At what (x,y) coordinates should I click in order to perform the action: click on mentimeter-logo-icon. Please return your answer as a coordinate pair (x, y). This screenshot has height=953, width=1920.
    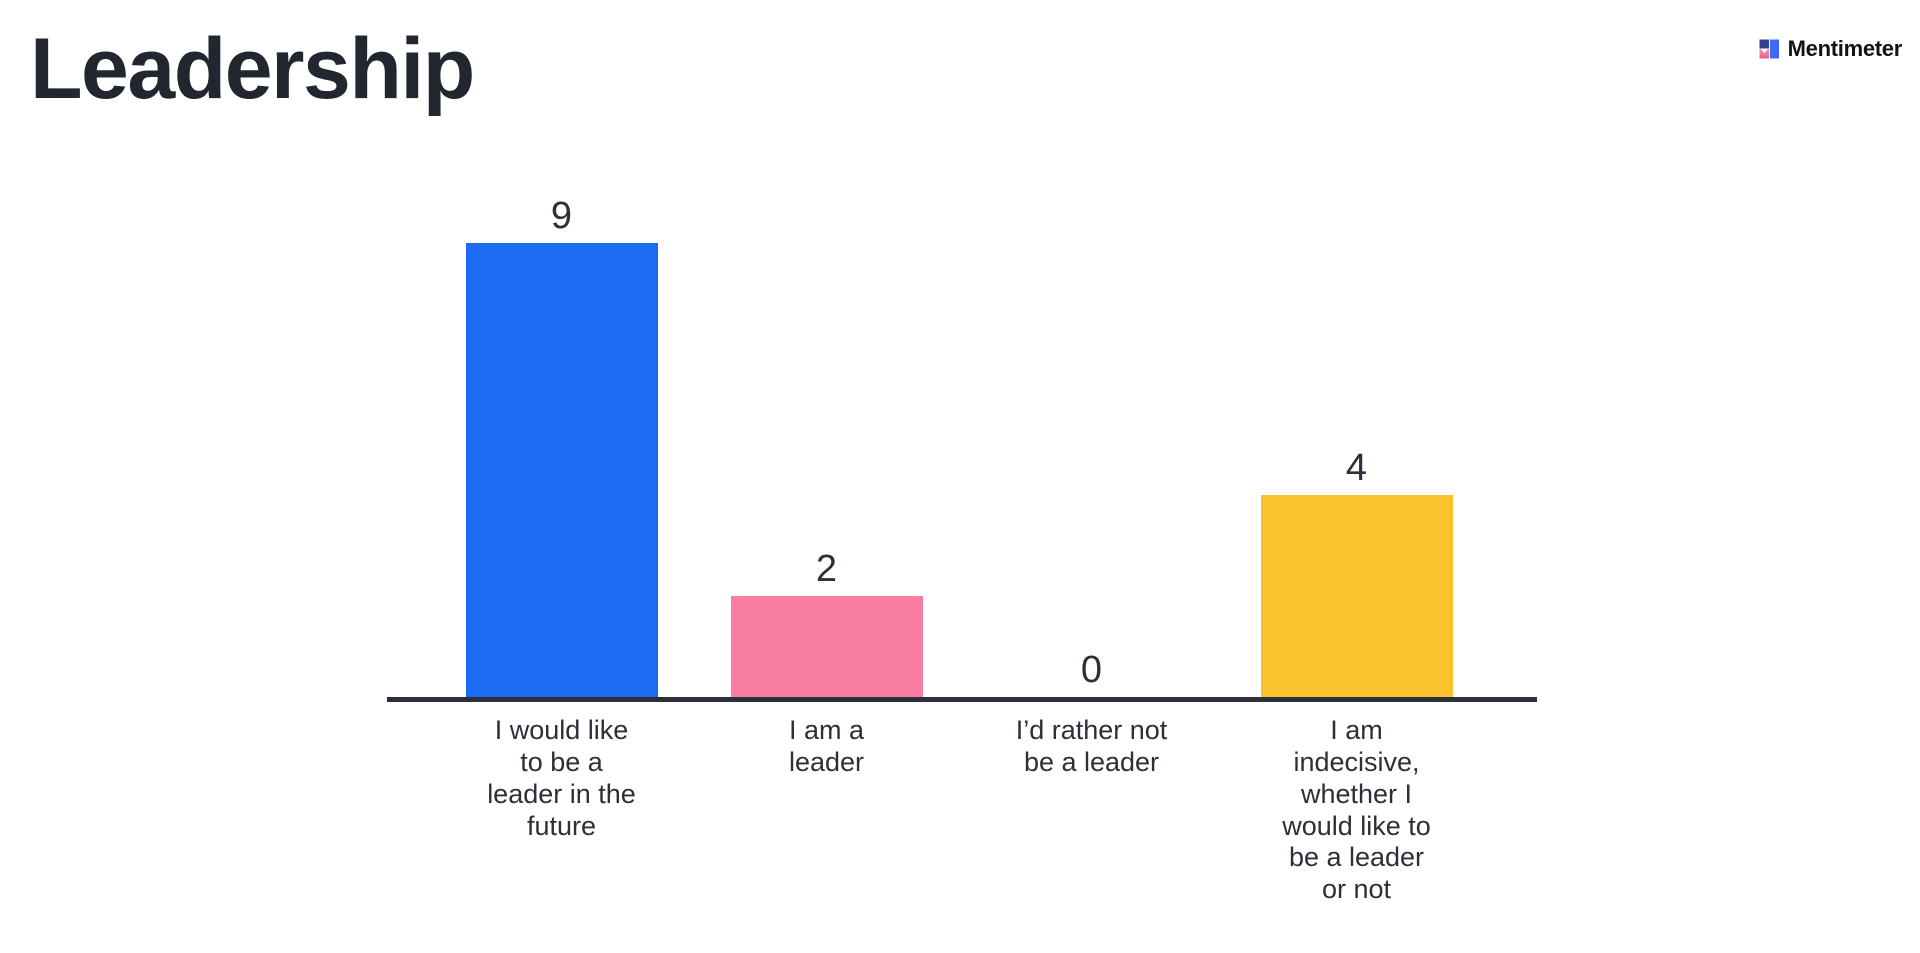
    Looking at the image, I should click on (1769, 49).